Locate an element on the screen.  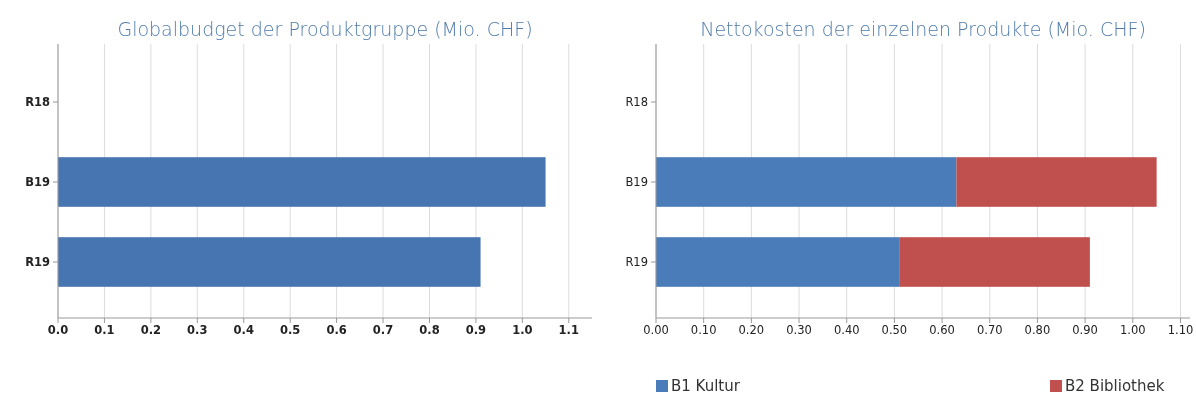
legend-label: B2 Bibliothek is located at coordinates (1115, 386).